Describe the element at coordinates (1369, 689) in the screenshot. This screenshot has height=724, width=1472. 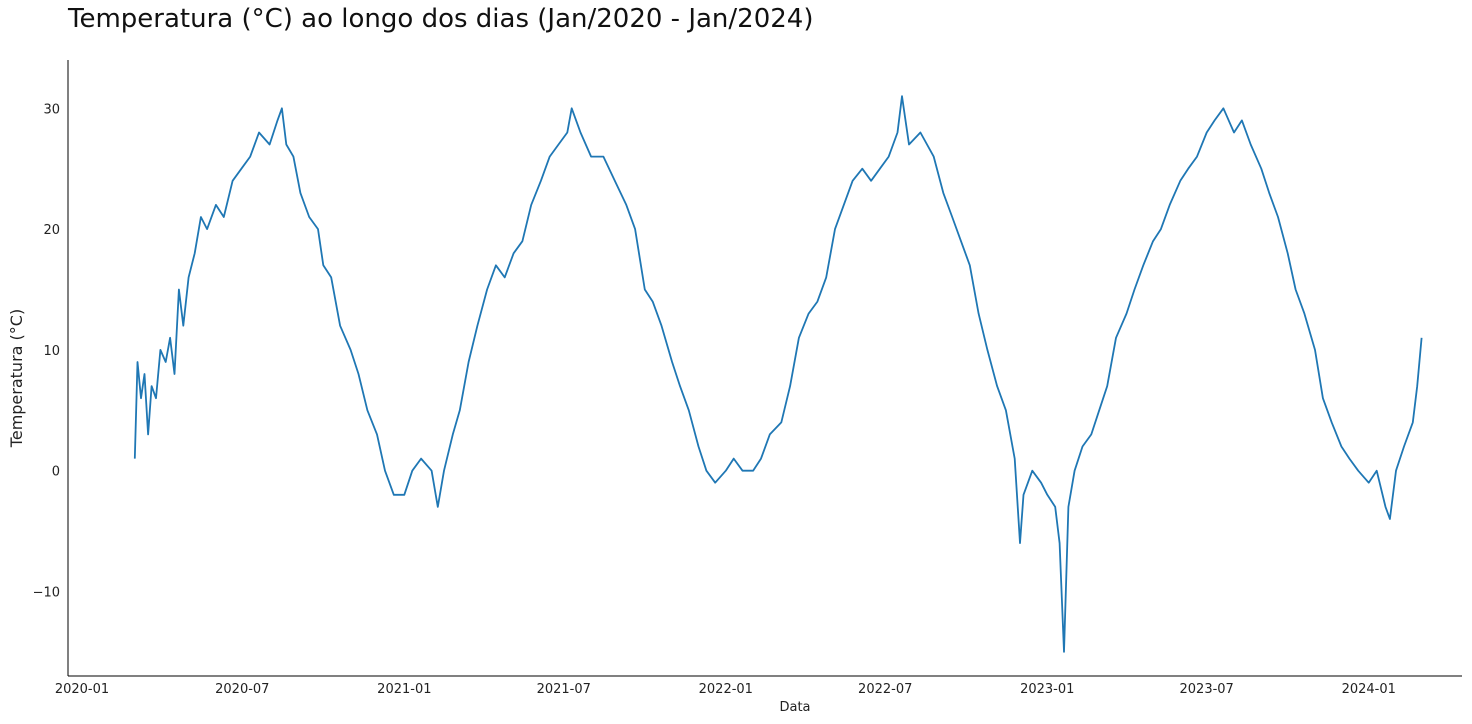
I see `x-tick-label: 2024-01` at that location.